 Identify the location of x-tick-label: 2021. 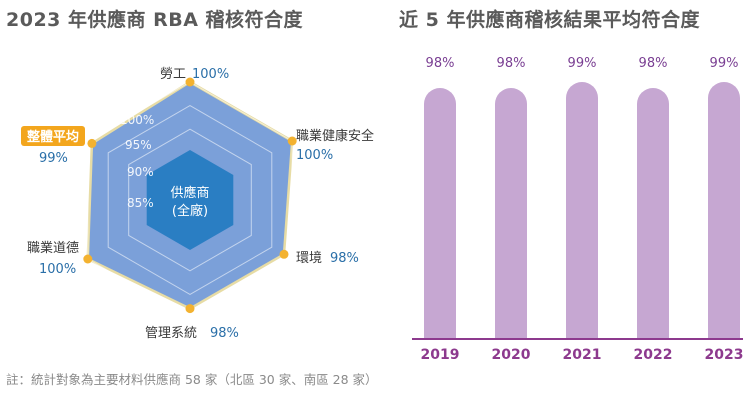
(582, 355).